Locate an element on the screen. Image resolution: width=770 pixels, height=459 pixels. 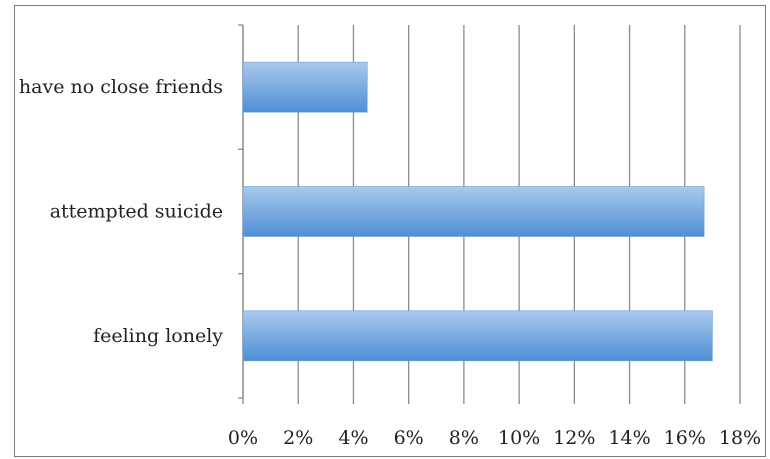
bar-attempted-suicide is located at coordinates (473, 211).